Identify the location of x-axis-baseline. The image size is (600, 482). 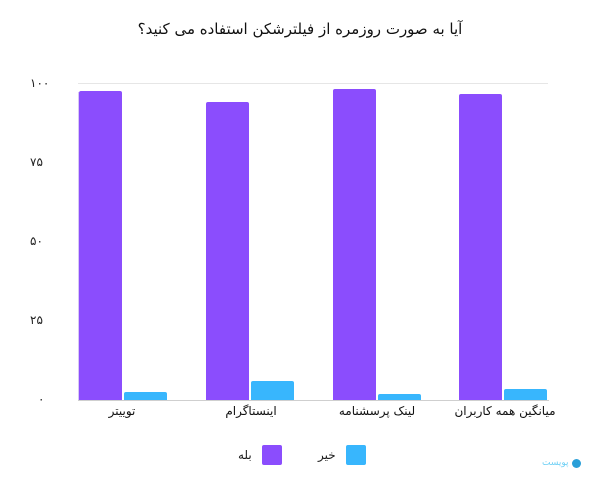
(313, 400).